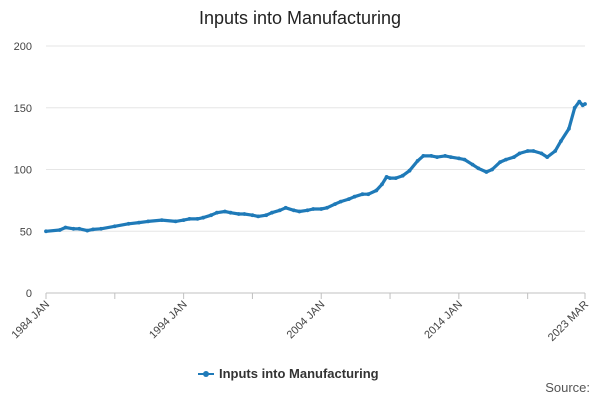 The height and width of the screenshot is (400, 600). Describe the element at coordinates (168, 320) in the screenshot. I see `x-tick-label: 1994 JAN` at that location.